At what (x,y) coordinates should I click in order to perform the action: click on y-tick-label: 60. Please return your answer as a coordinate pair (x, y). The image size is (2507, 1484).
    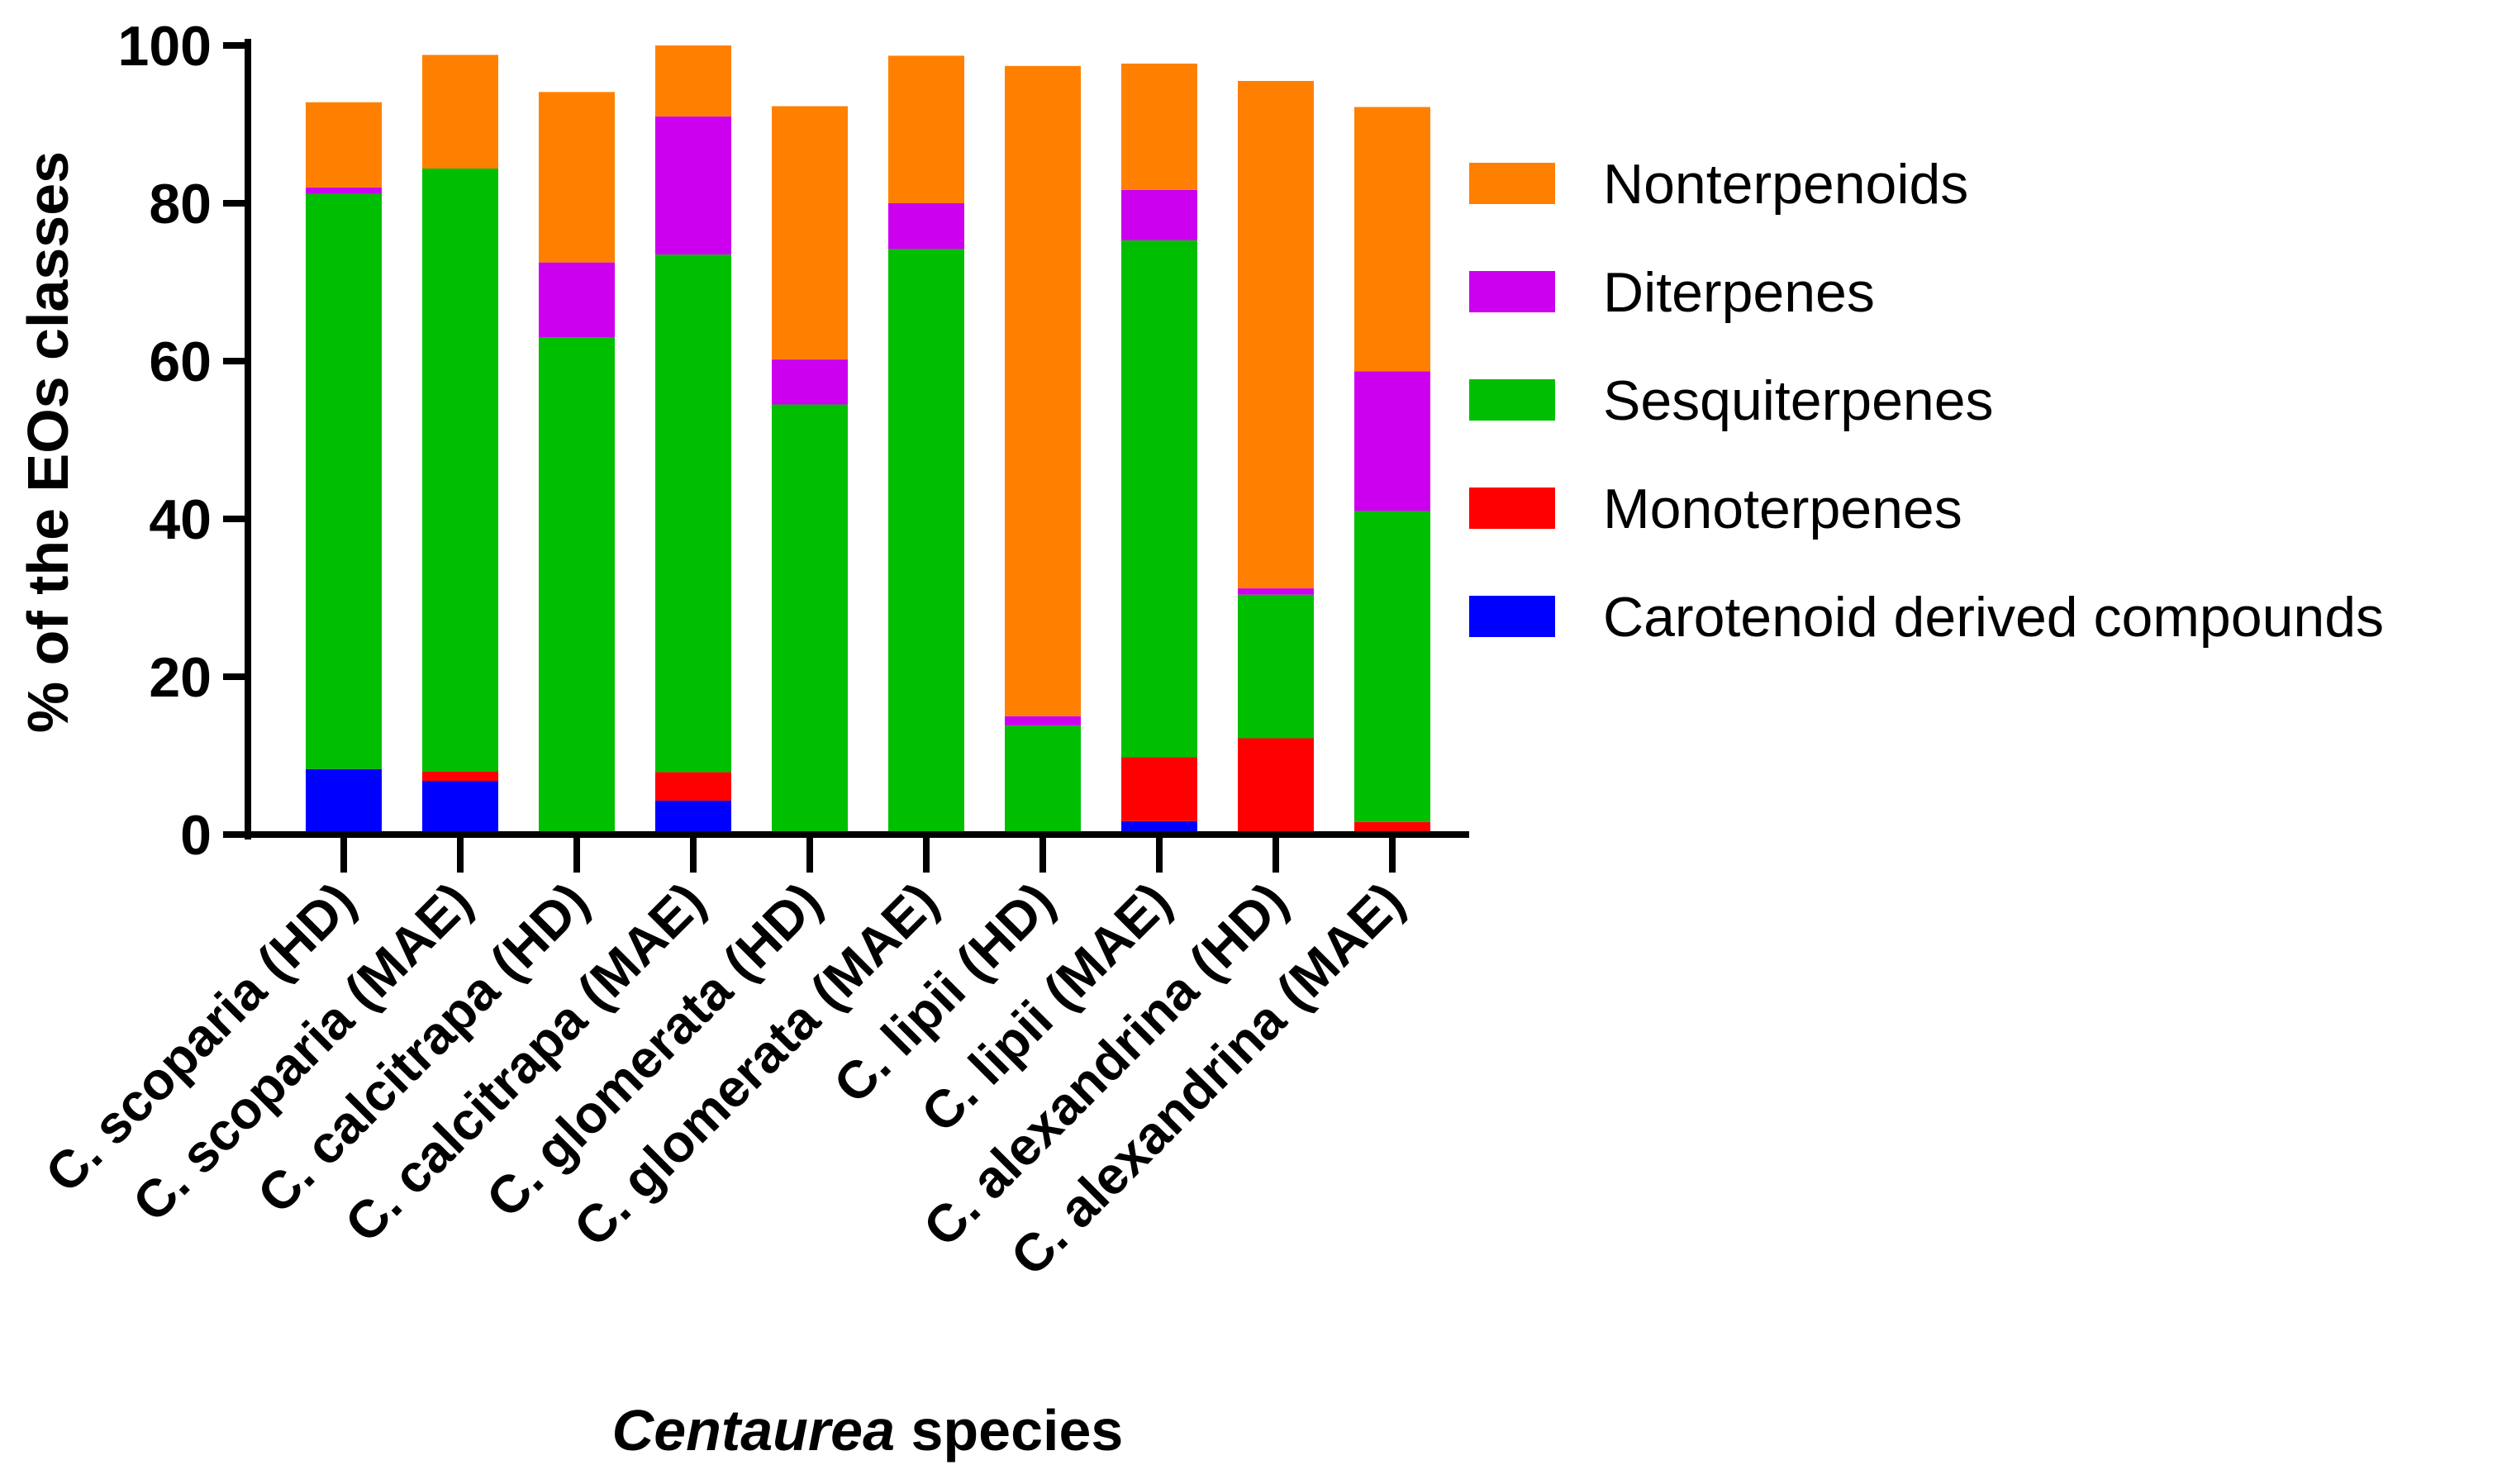
    Looking at the image, I should click on (180, 362).